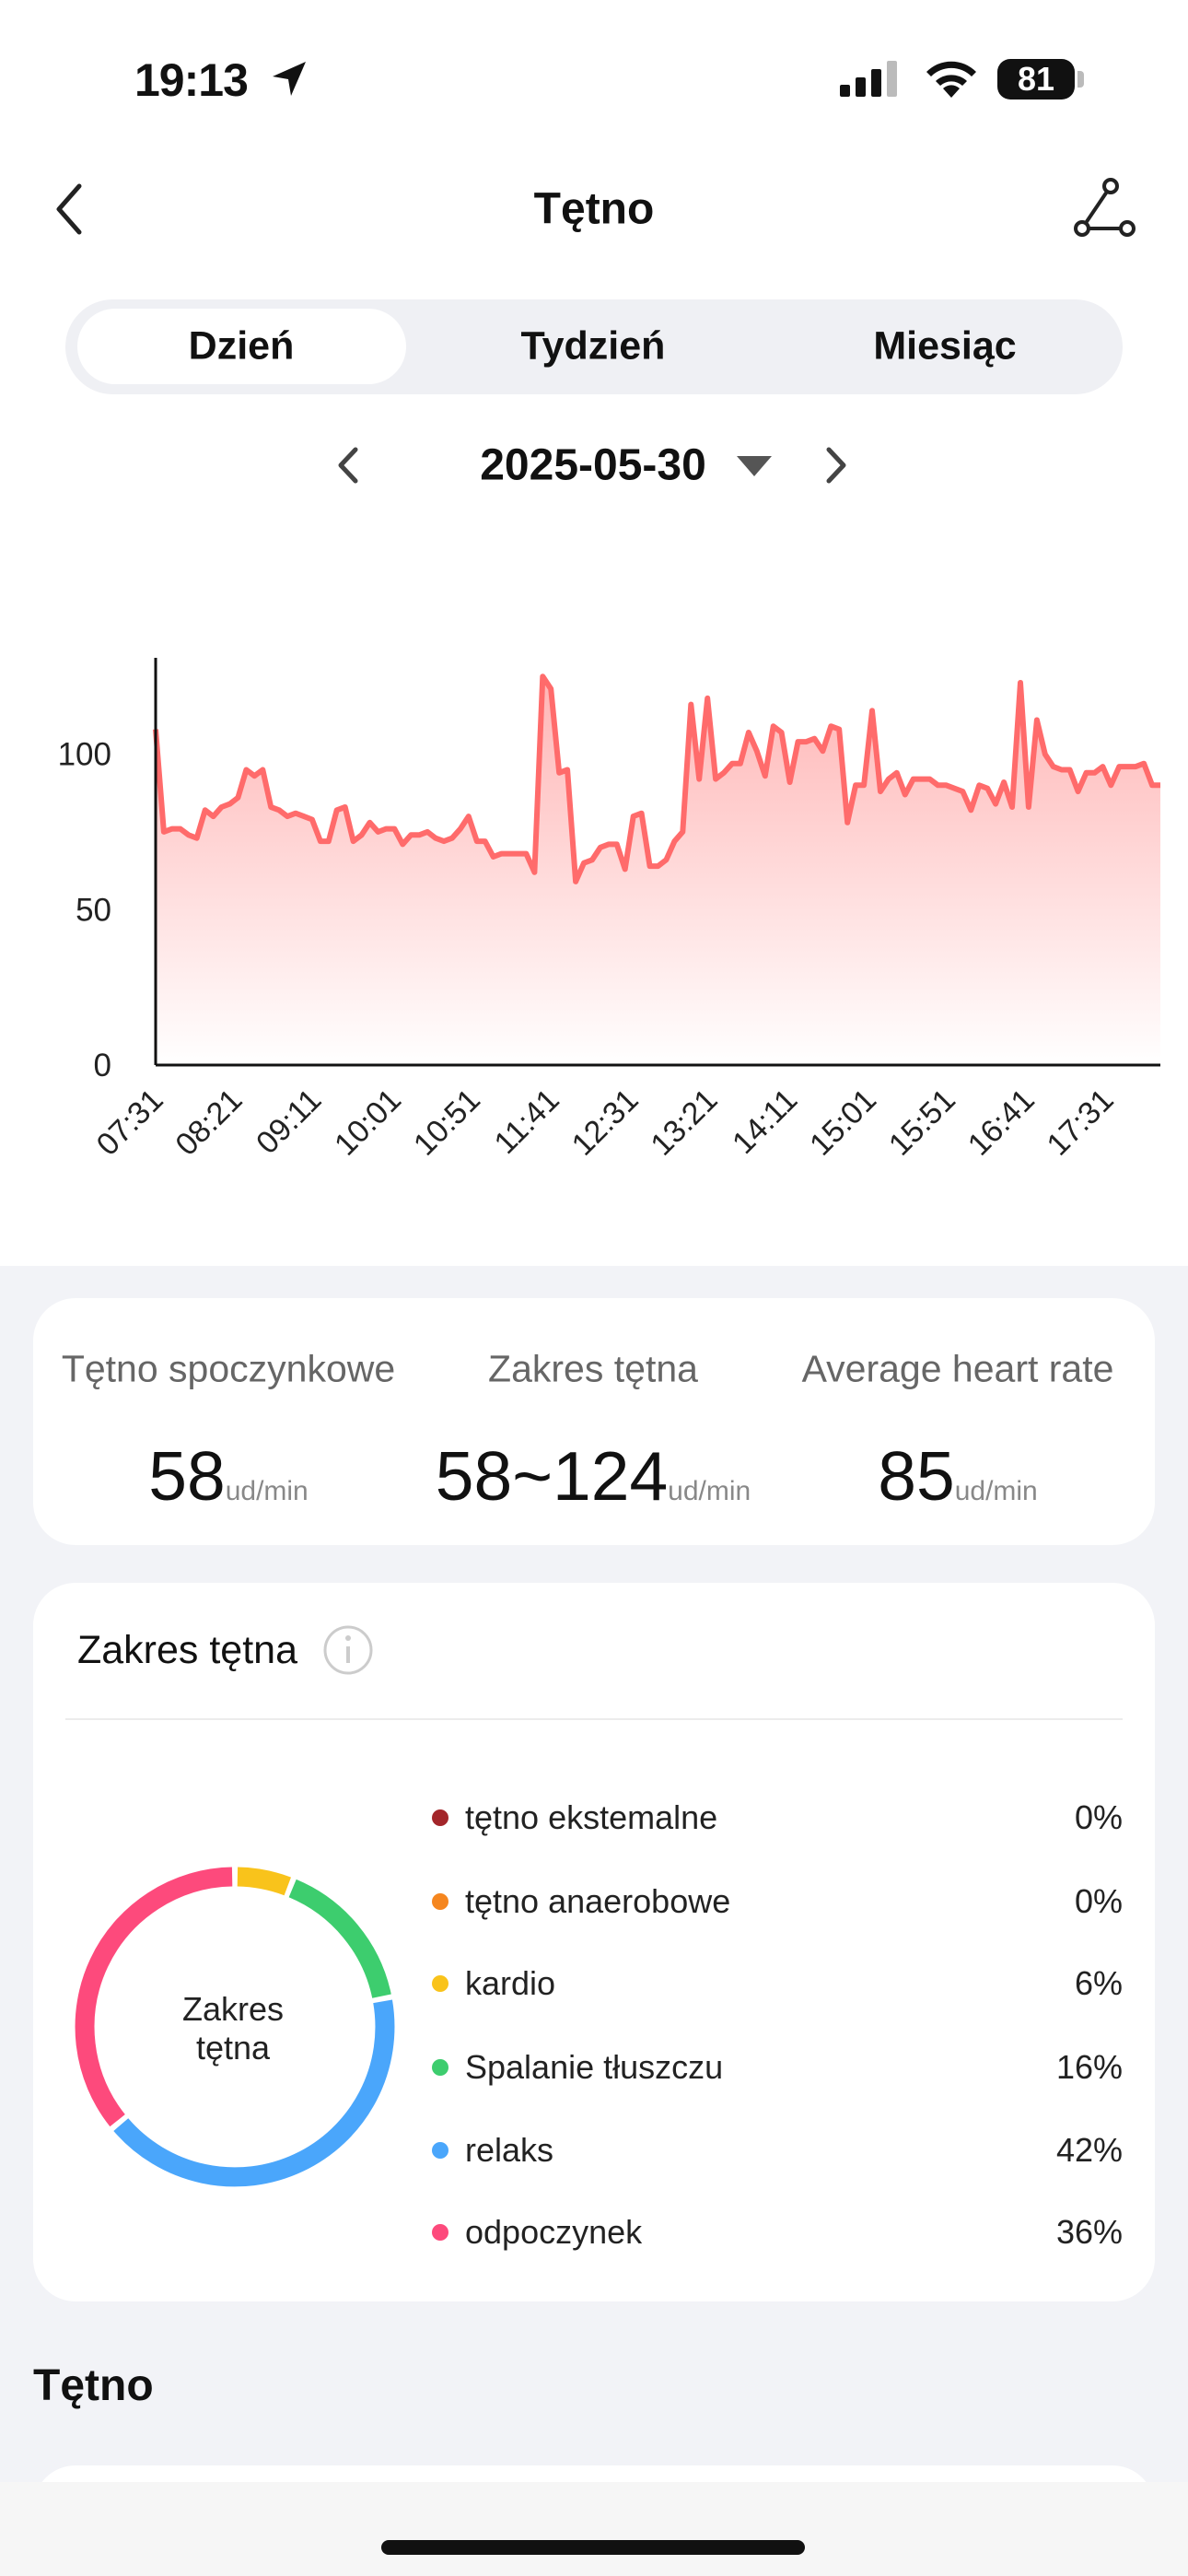 The image size is (1188, 2576). What do you see at coordinates (93, 910) in the screenshot?
I see `y-tick-label: 50` at bounding box center [93, 910].